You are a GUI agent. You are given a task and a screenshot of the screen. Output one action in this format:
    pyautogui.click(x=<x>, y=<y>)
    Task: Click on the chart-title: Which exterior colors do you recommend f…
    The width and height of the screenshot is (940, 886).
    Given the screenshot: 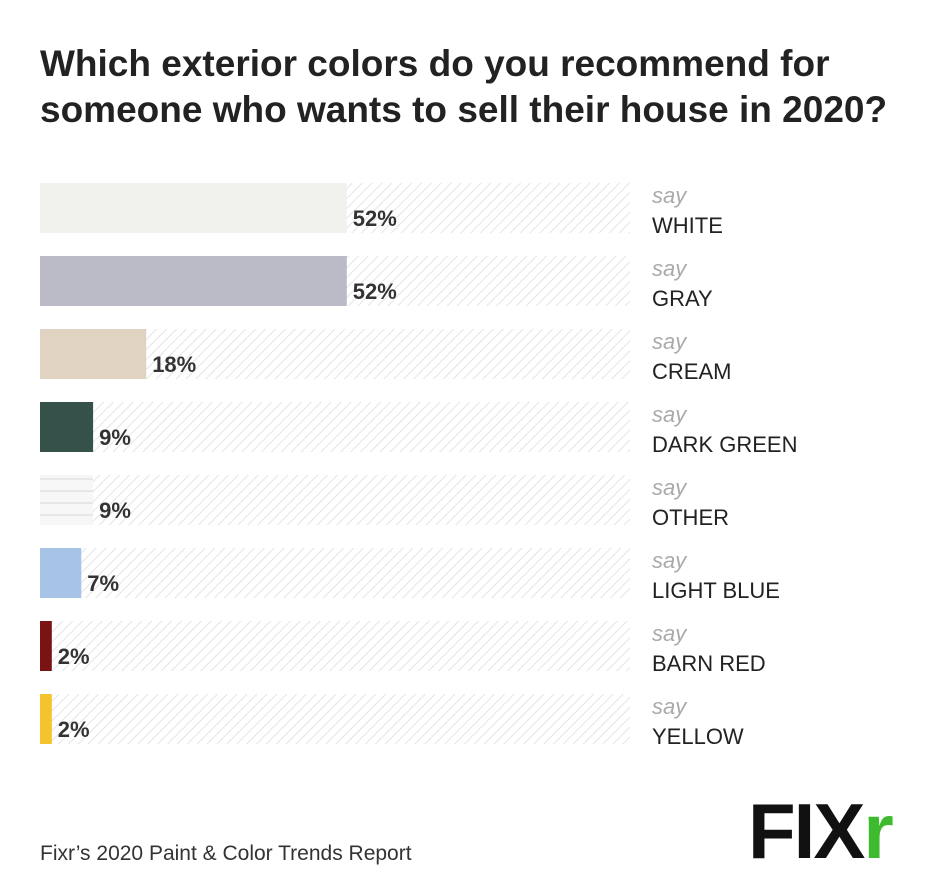 What is the action you would take?
    pyautogui.click(x=434, y=63)
    